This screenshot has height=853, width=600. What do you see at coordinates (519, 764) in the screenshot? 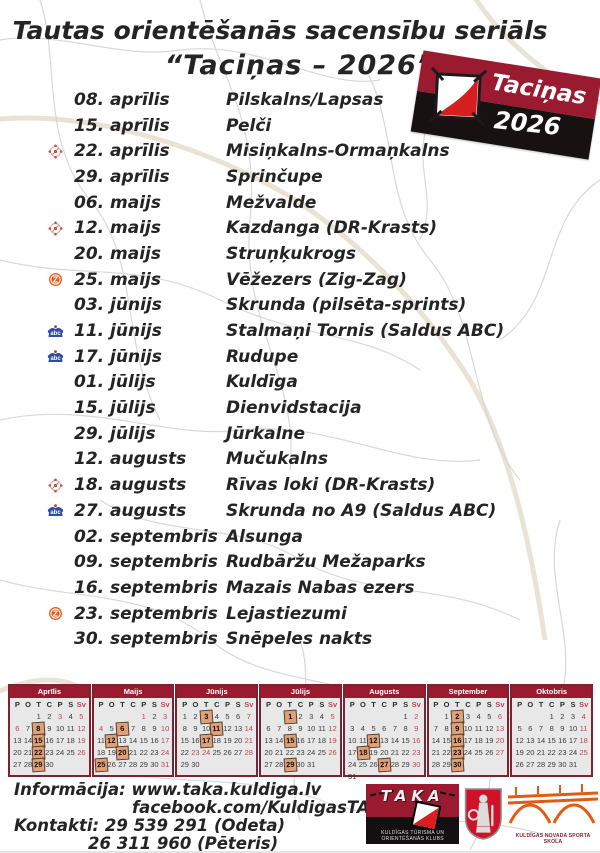
I see `day-cell: 26` at bounding box center [519, 764].